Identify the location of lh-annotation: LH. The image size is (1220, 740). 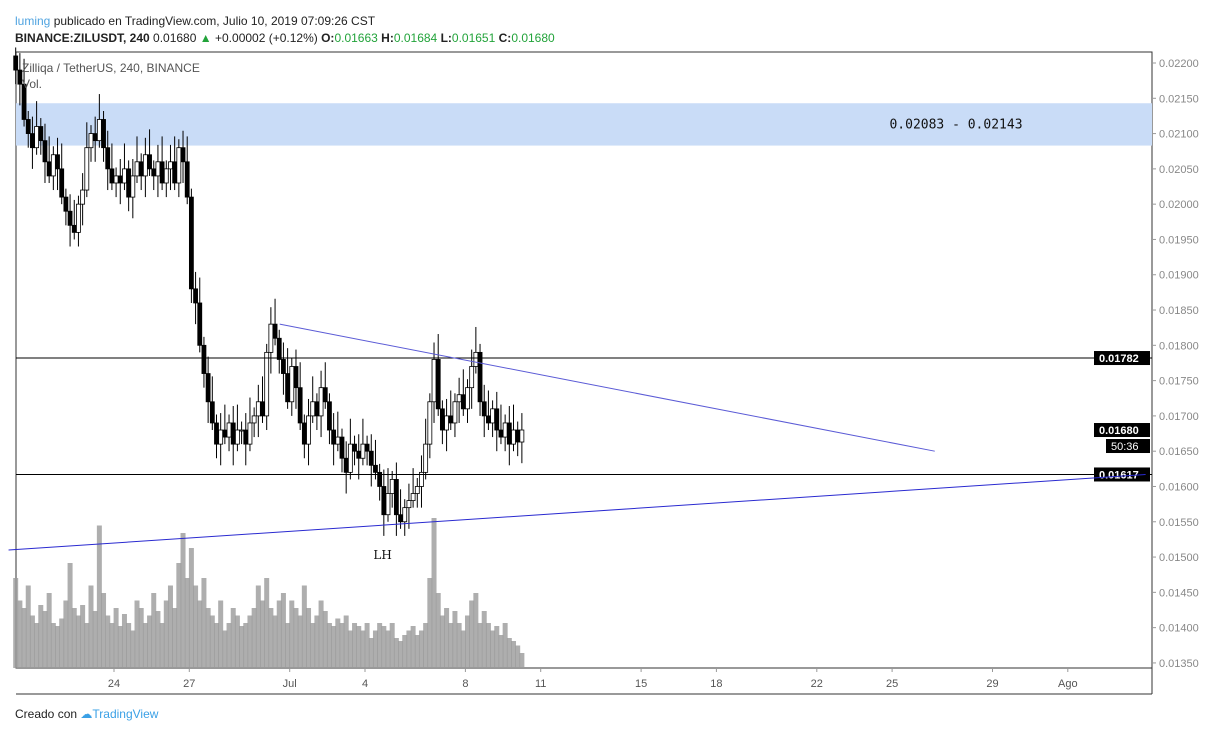
(382, 555).